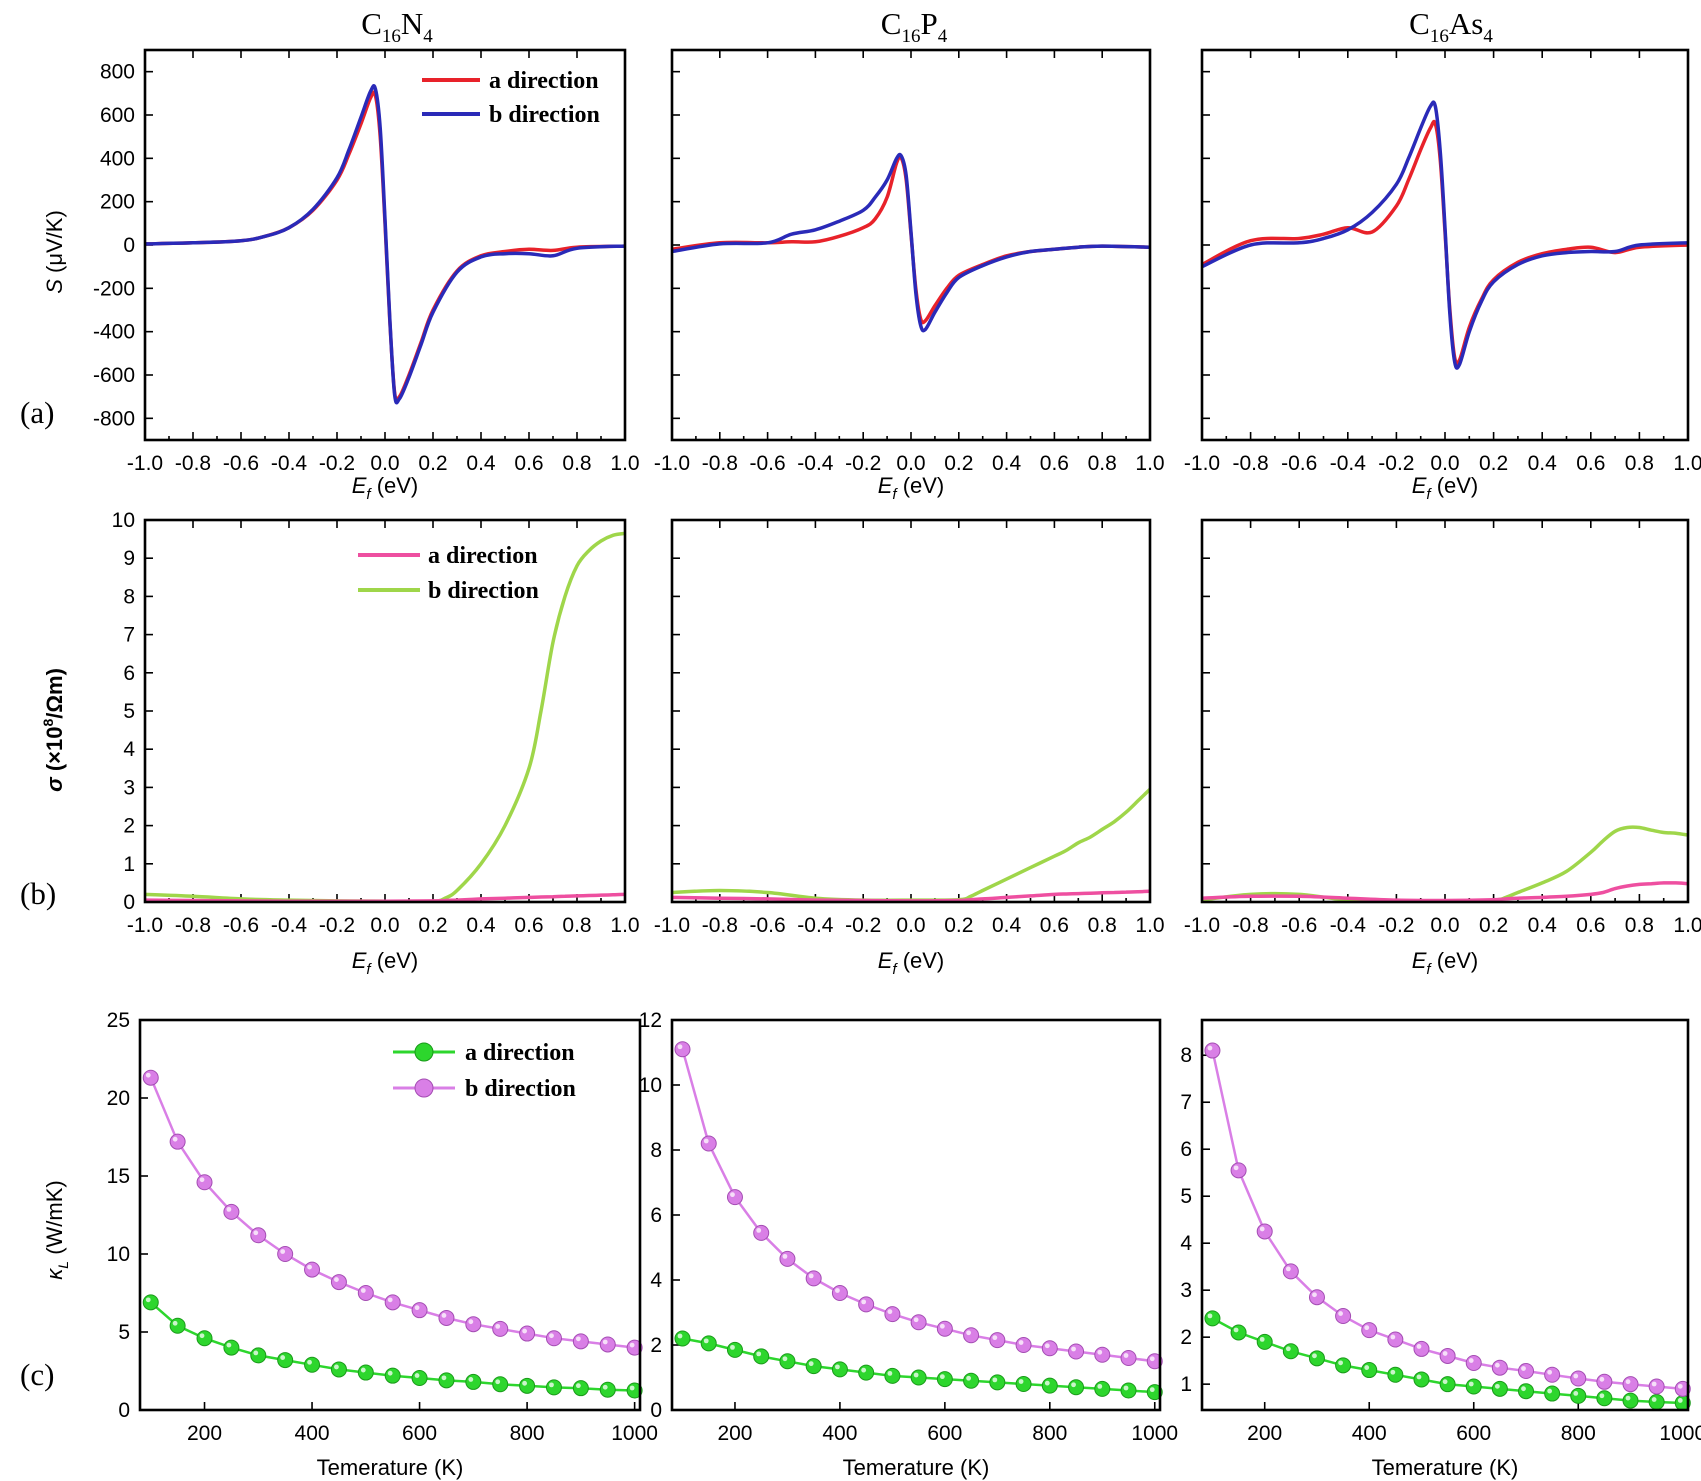 The width and height of the screenshot is (1701, 1481). Describe the element at coordinates (734, 1433) in the screenshot. I see `x-tick-label: 200` at that location.